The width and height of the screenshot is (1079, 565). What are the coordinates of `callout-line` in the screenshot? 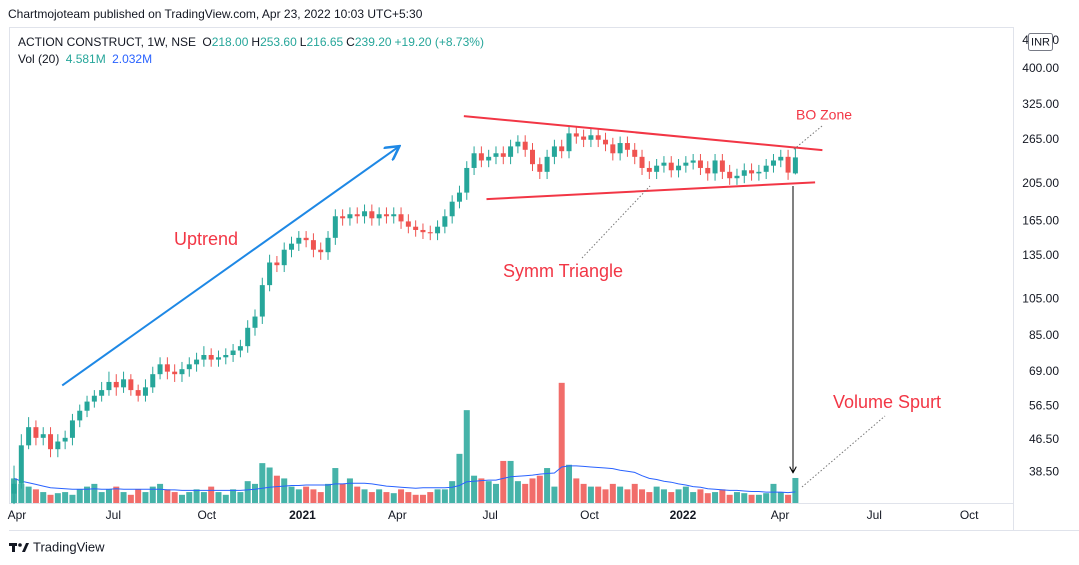 It's located at (616, 222).